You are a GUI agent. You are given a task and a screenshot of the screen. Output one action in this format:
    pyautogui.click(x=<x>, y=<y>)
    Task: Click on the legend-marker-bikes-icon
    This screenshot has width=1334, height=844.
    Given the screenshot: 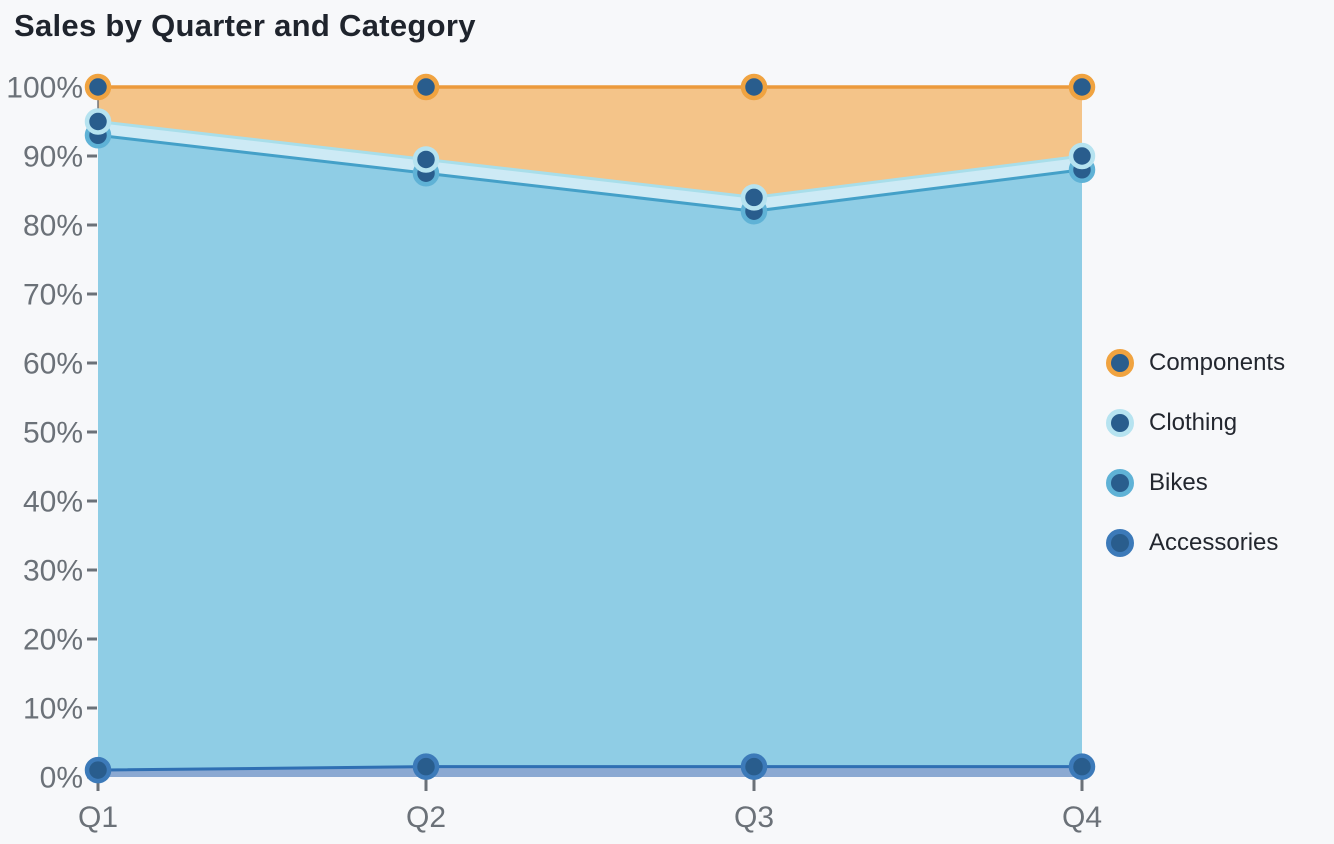 What is the action you would take?
    pyautogui.click(x=1120, y=483)
    